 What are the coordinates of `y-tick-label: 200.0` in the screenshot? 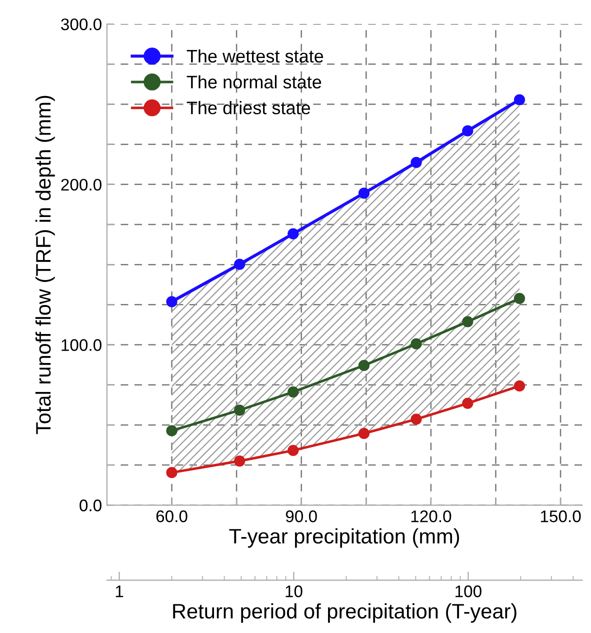 It's located at (81, 184).